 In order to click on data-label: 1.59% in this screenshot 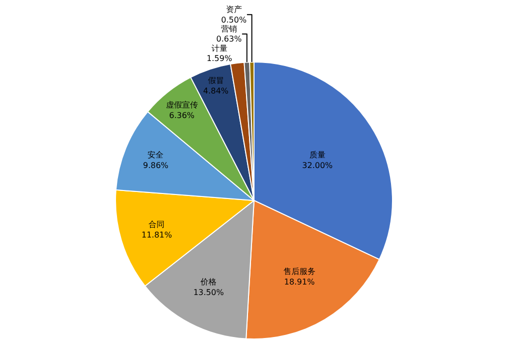, I will do `click(219, 59)`.